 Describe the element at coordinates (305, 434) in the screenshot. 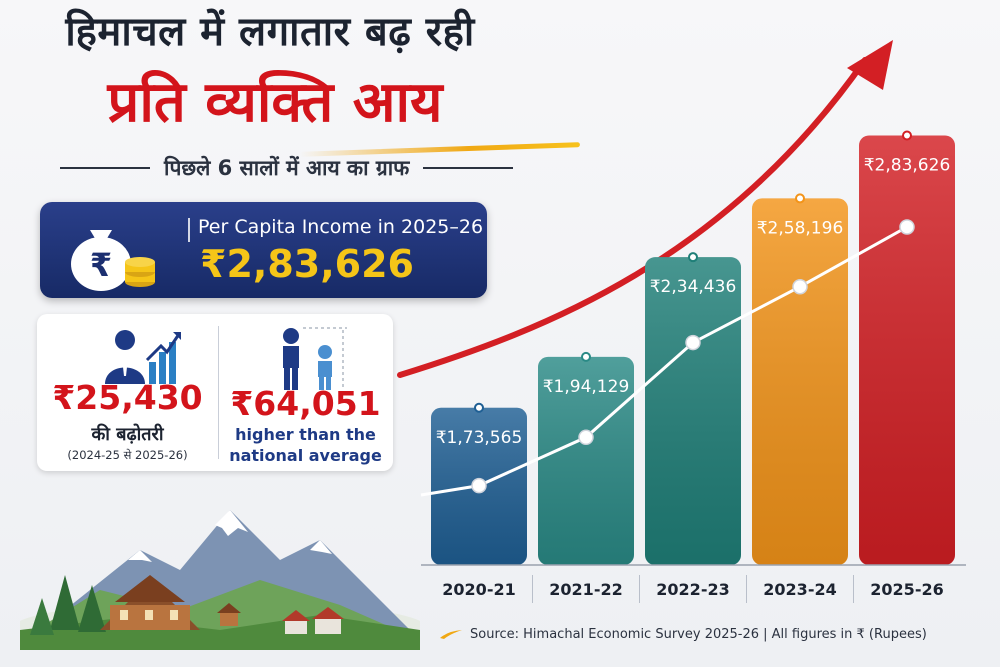

I see `national-label-line-1: higher than the` at that location.